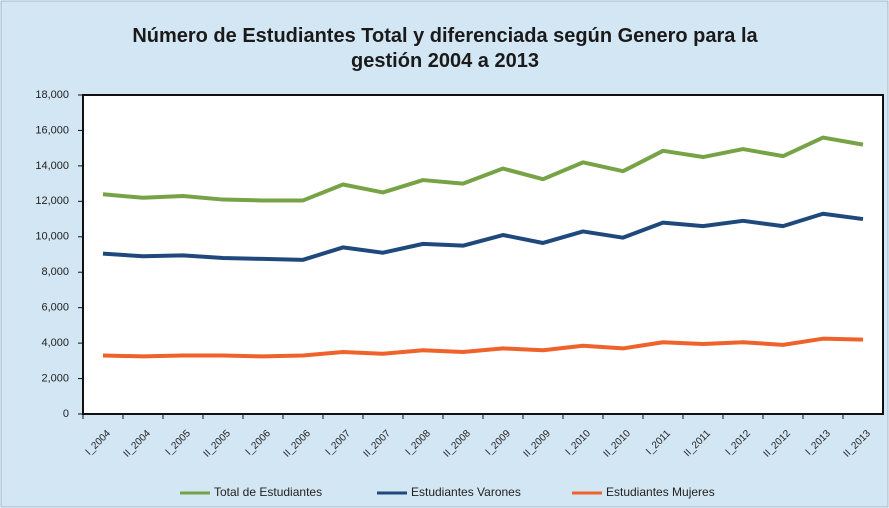 This screenshot has width=889, height=508. What do you see at coordinates (55, 272) in the screenshot?
I see `y-tick-label: 8,000` at bounding box center [55, 272].